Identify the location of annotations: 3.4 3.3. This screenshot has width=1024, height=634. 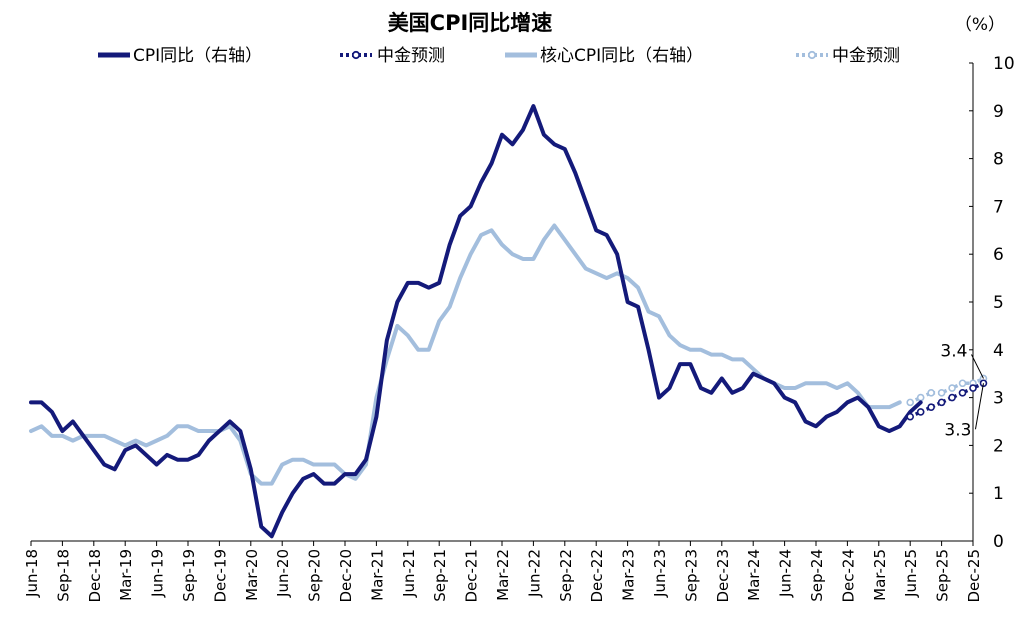
(962, 390).